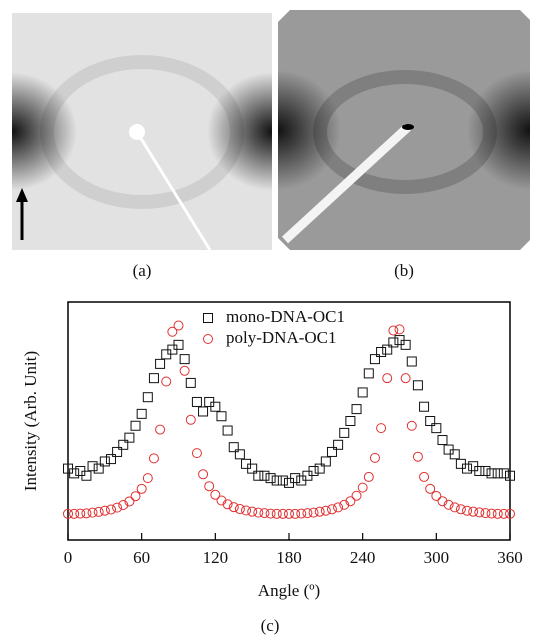  I want to click on panel-label: (c), so click(270, 625).